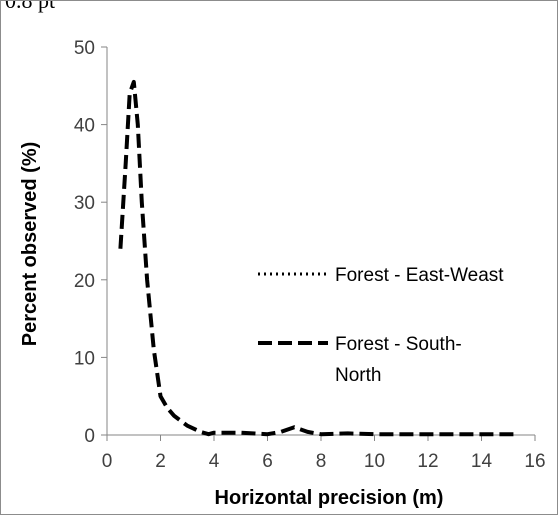  Describe the element at coordinates (534, 461) in the screenshot. I see `x-tick-label: 16` at that location.